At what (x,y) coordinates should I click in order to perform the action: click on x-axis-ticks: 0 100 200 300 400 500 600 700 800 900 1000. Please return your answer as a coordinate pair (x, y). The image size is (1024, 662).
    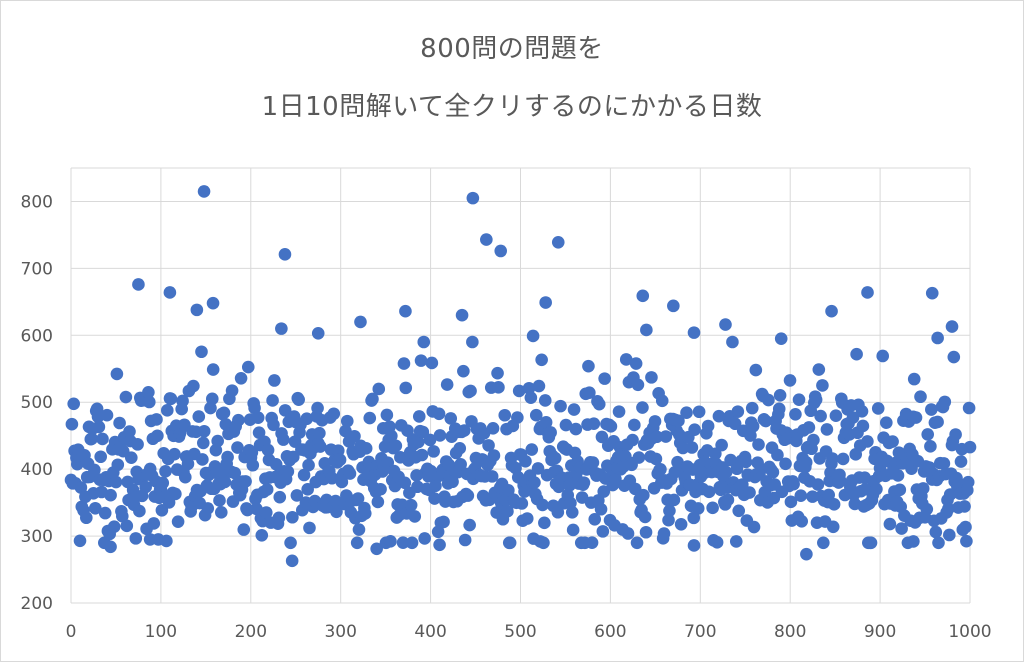
    Looking at the image, I should click on (529, 632).